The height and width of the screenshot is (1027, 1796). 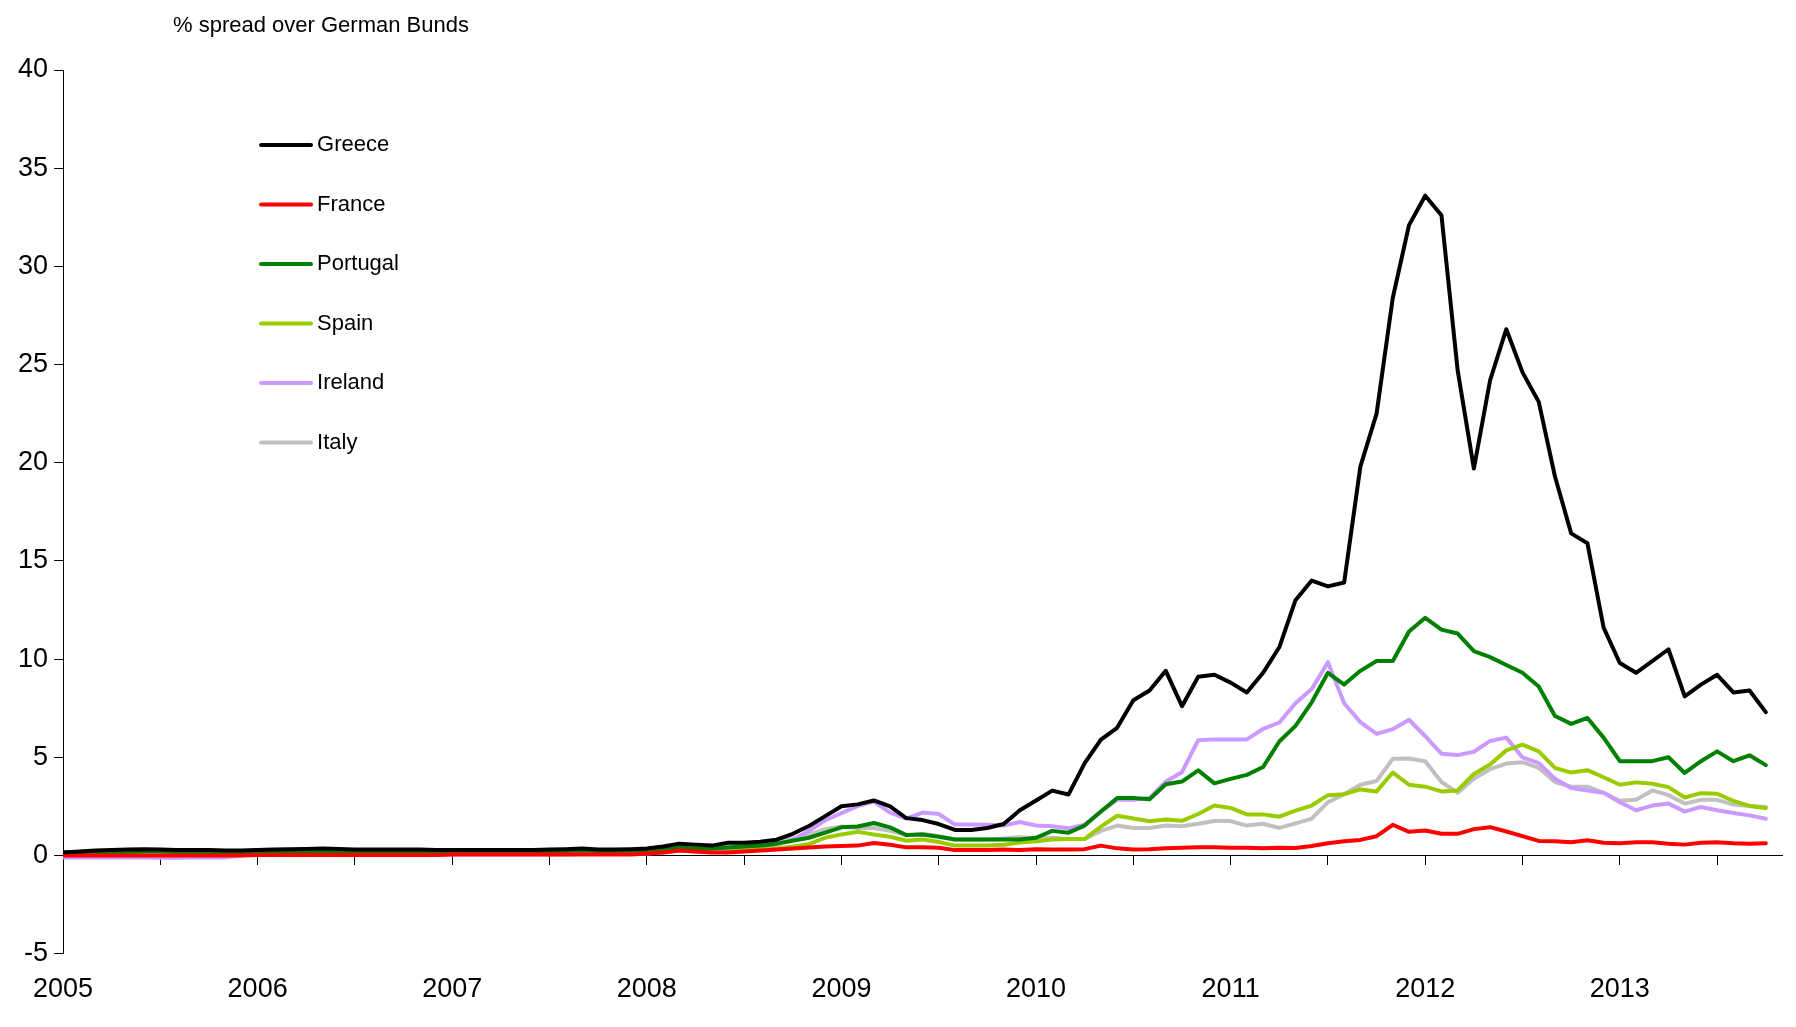 What do you see at coordinates (1036, 988) in the screenshot?
I see `x-tick-label: 2010` at bounding box center [1036, 988].